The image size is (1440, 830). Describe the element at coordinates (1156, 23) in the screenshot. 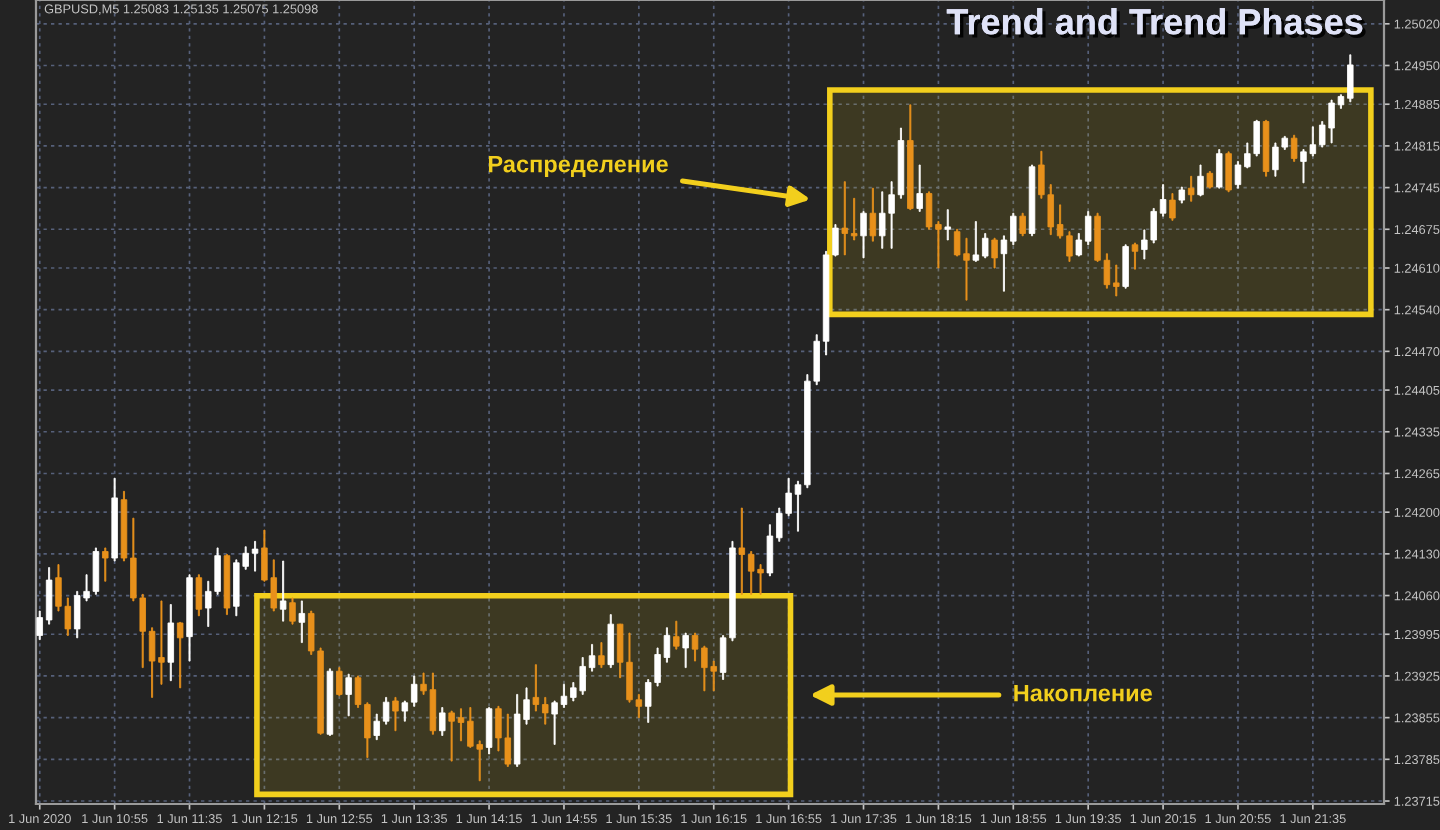

I see `chart-title: Trend and Trend Phases` at that location.